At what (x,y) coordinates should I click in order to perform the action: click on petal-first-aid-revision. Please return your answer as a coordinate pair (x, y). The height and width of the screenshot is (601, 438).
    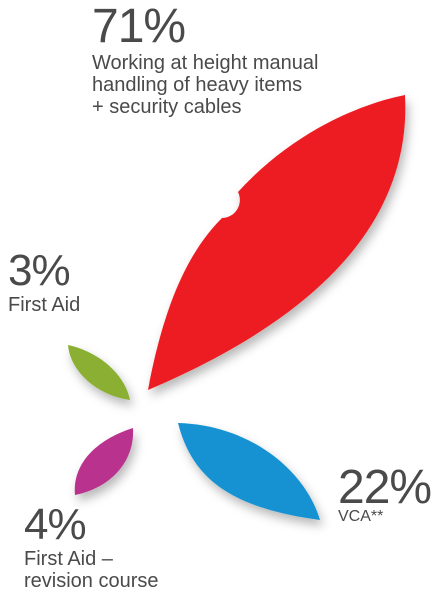
    Looking at the image, I should click on (104, 461).